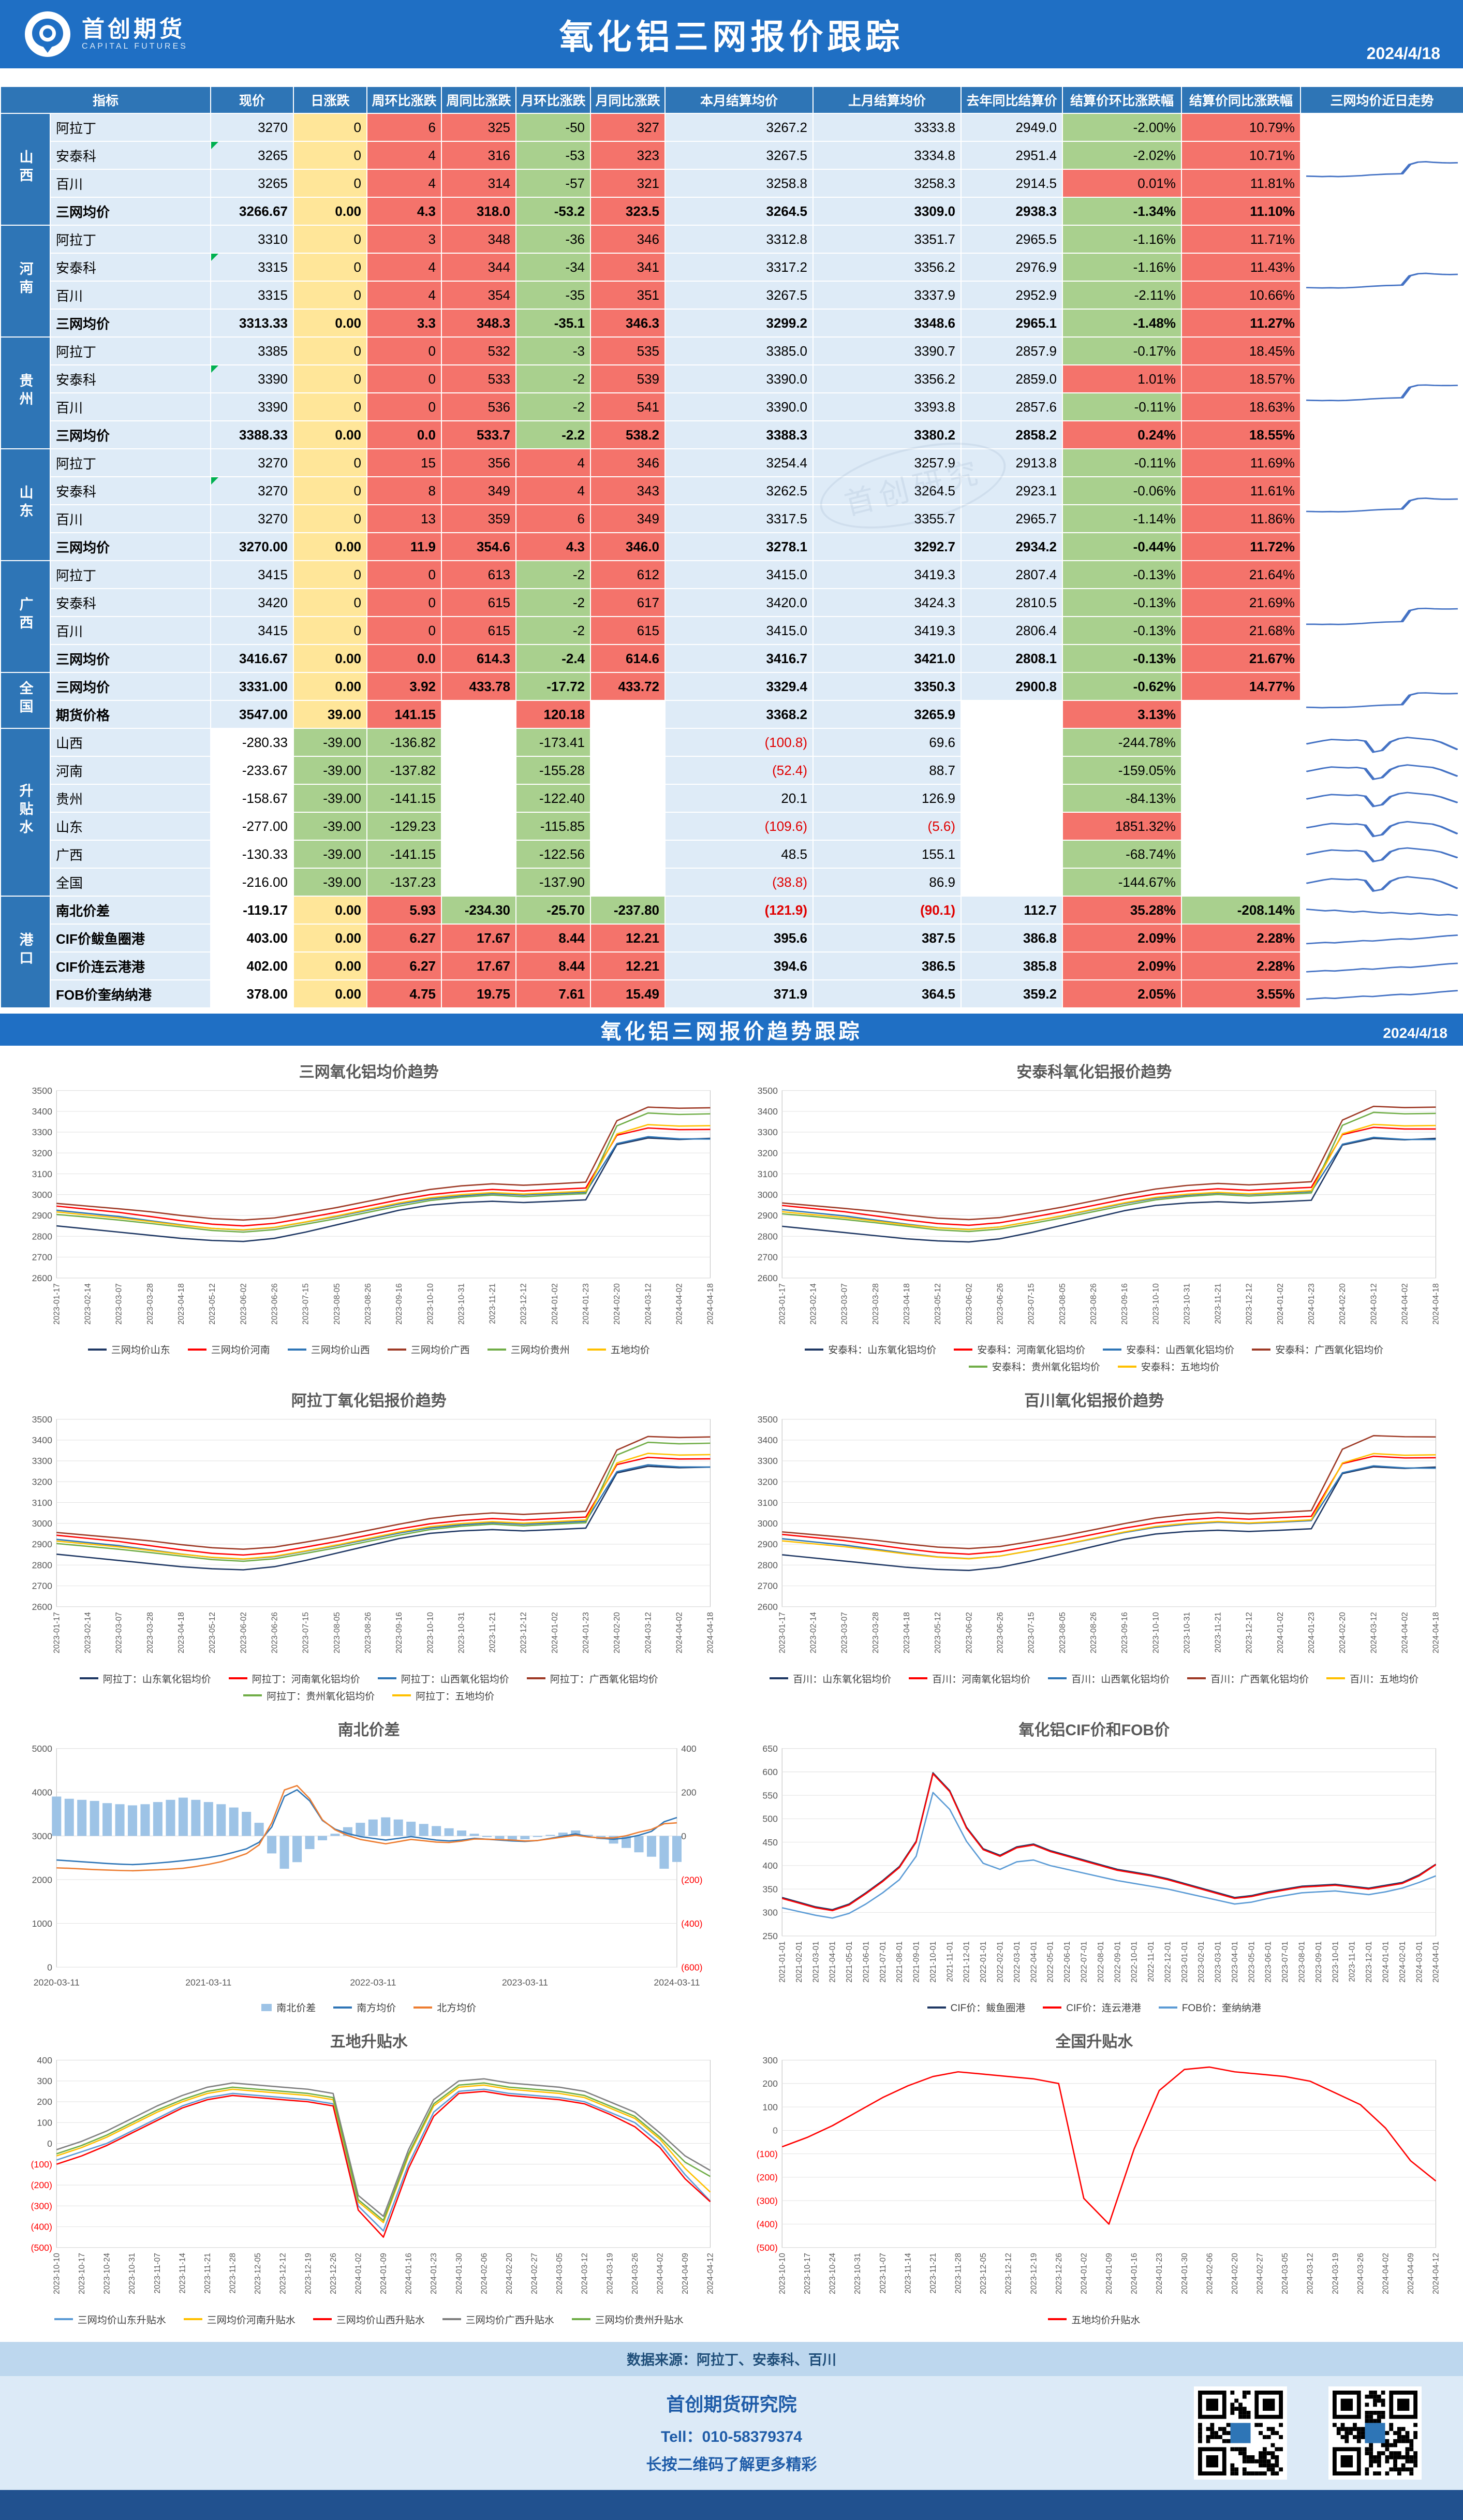 This screenshot has height=2520, width=1463. What do you see at coordinates (628, 993) in the screenshot?
I see `table-cell: 15.49` at bounding box center [628, 993].